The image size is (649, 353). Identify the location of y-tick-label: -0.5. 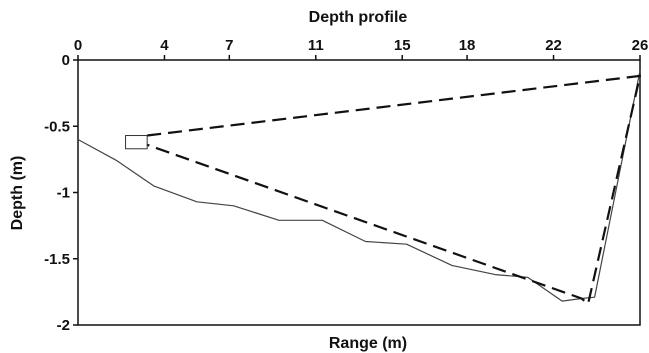
(57, 126).